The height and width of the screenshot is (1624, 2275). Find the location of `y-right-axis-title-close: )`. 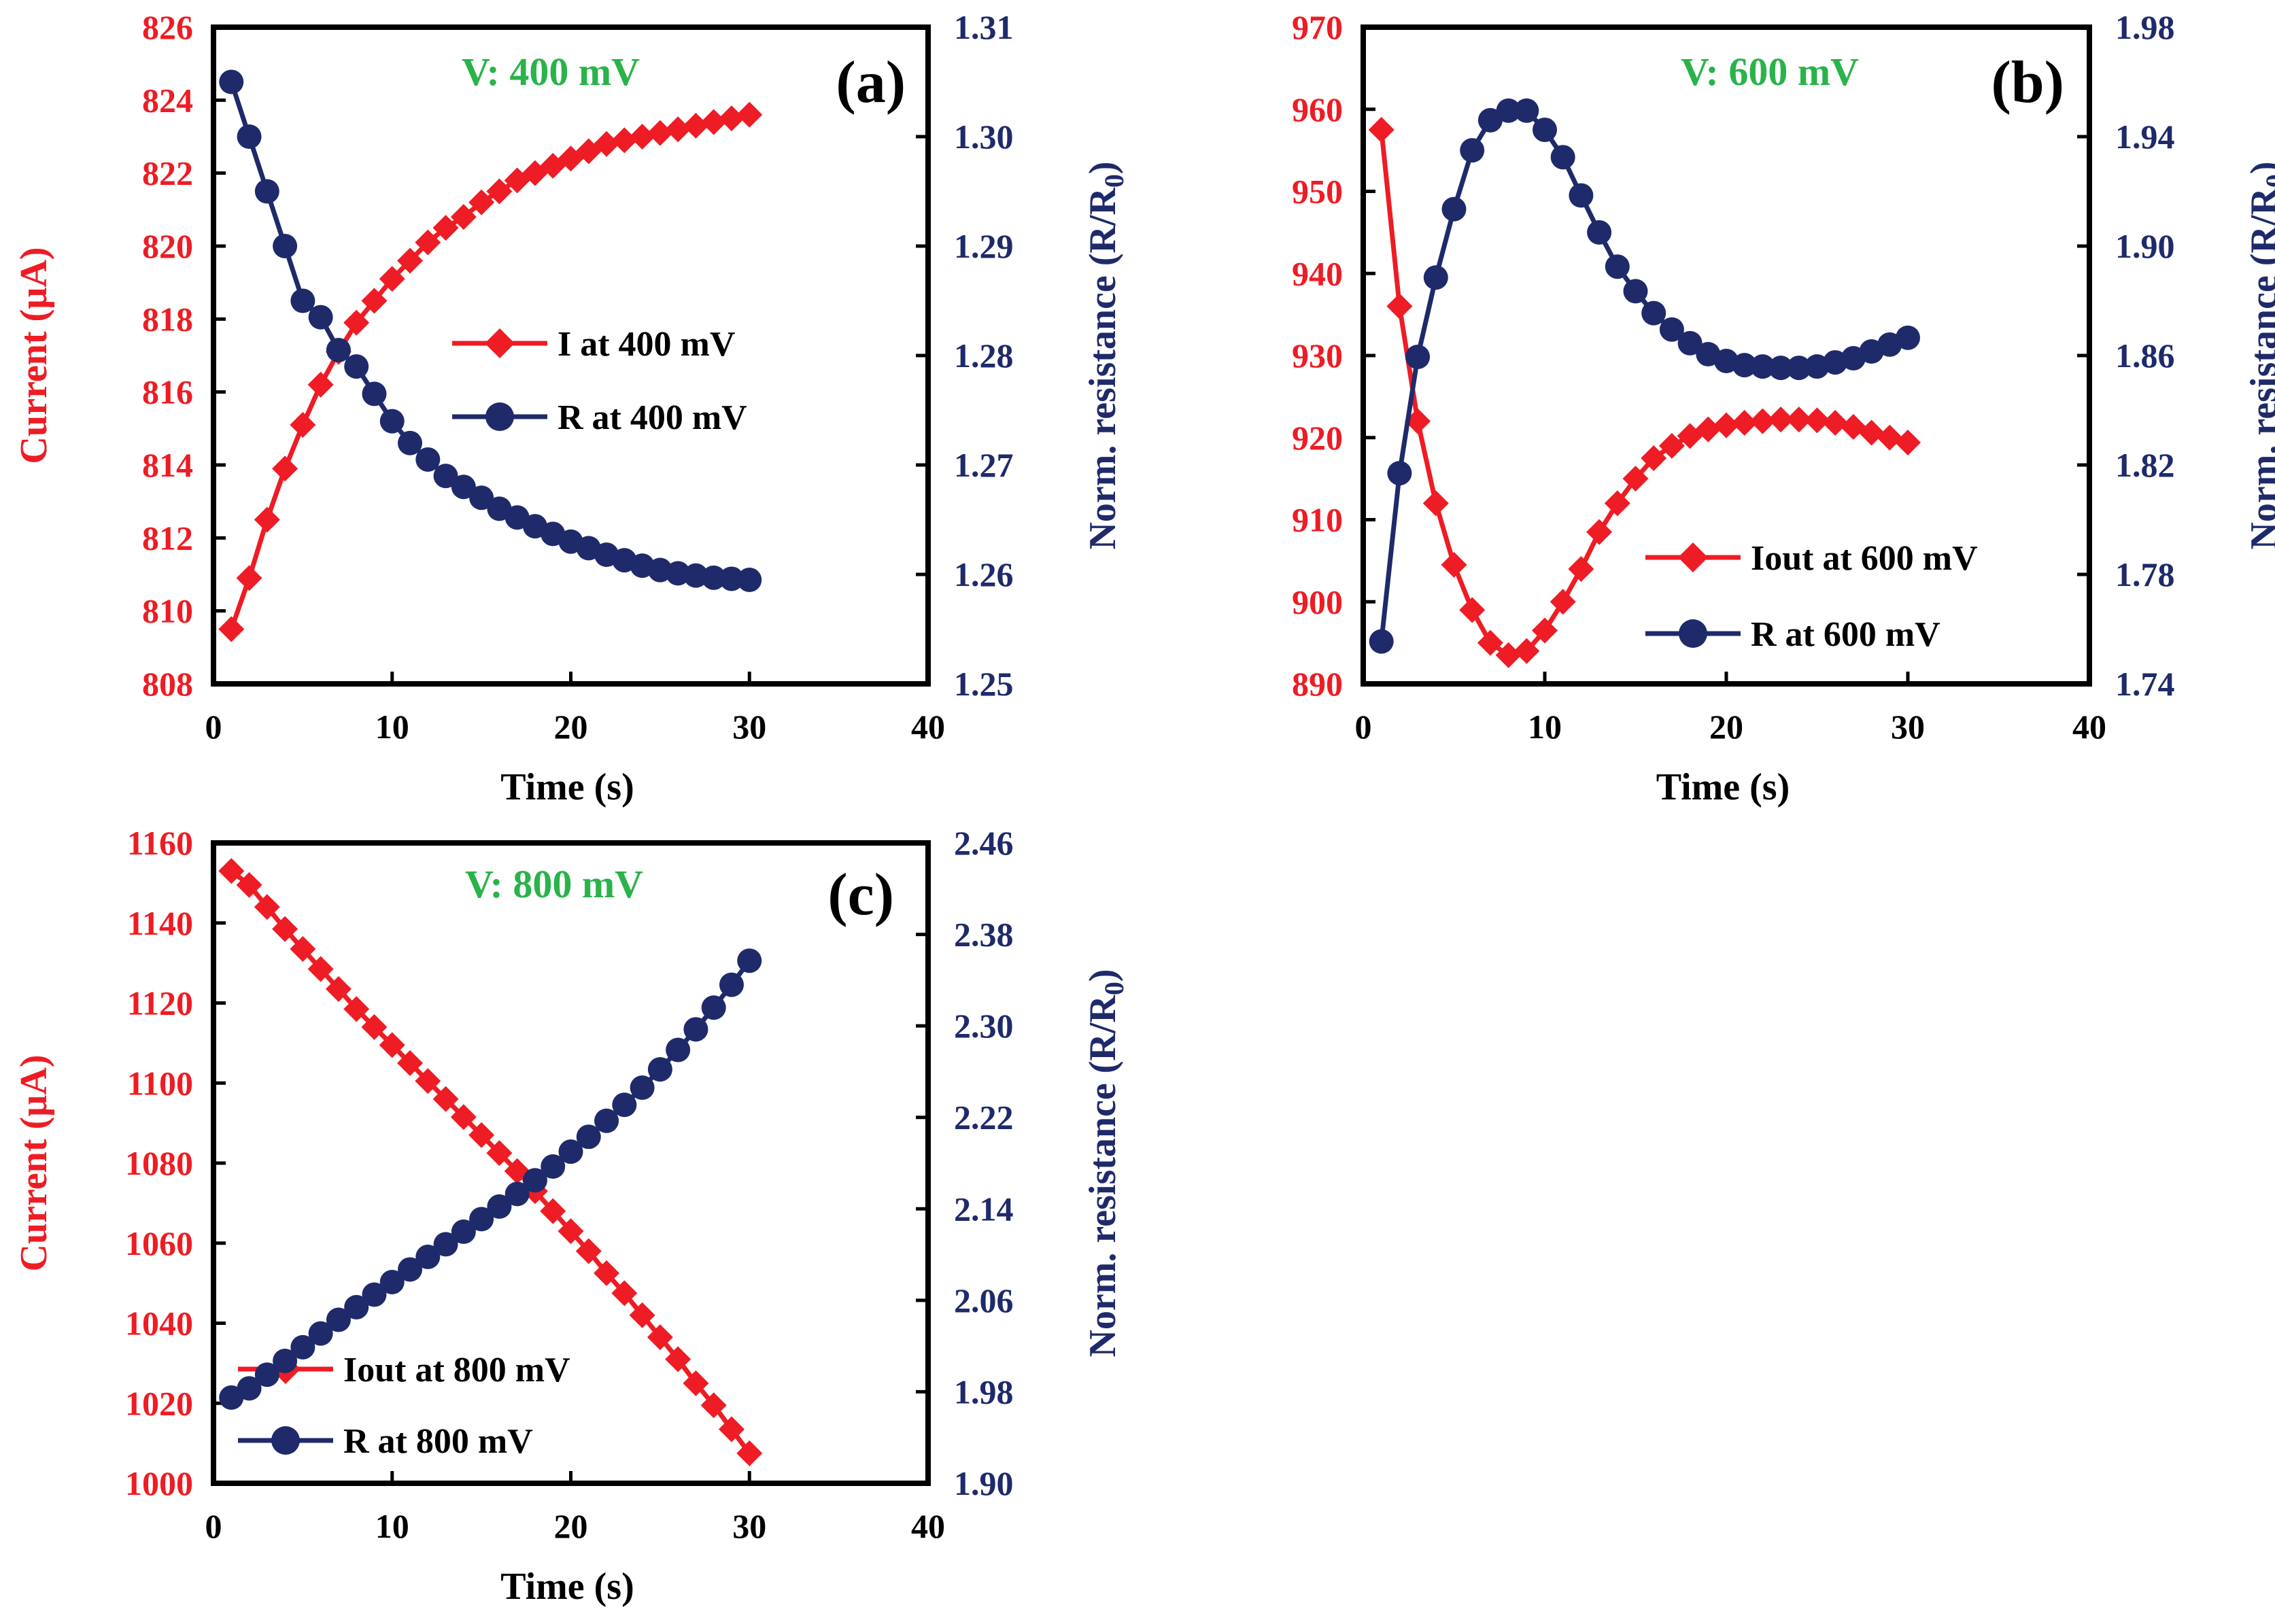

y-right-axis-title-close: ) is located at coordinates (1103, 167).